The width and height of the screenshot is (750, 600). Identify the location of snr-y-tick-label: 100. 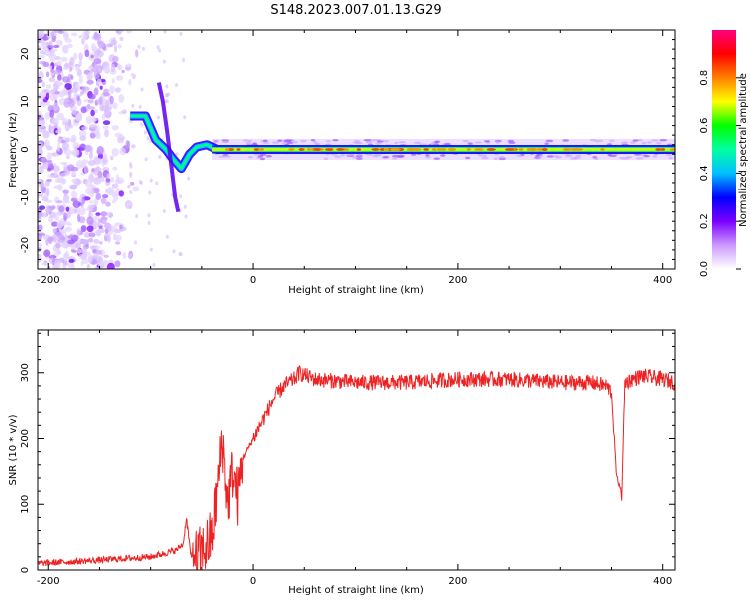
(25, 504).